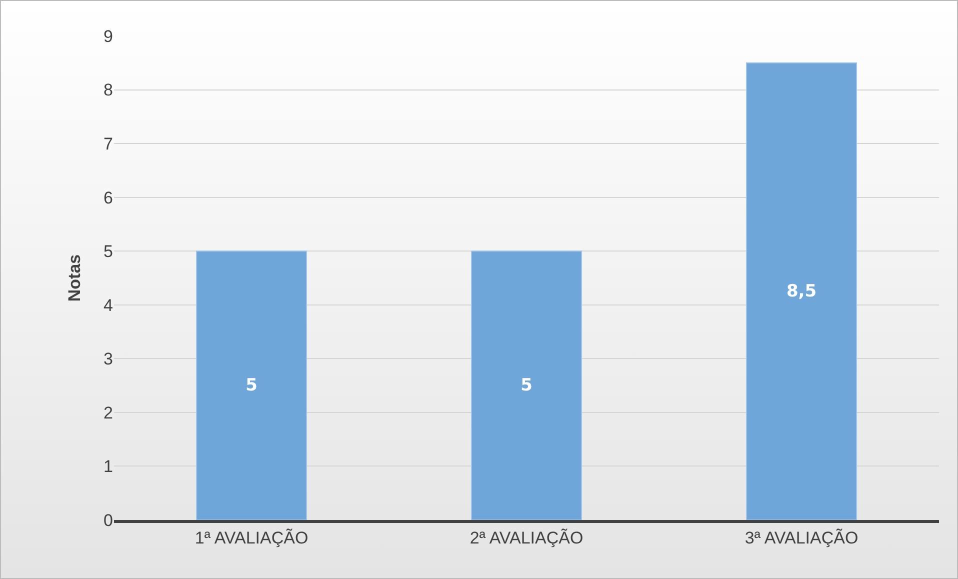 Image resolution: width=958 pixels, height=579 pixels. What do you see at coordinates (108, 412) in the screenshot?
I see `y-tick-label: 2` at bounding box center [108, 412].